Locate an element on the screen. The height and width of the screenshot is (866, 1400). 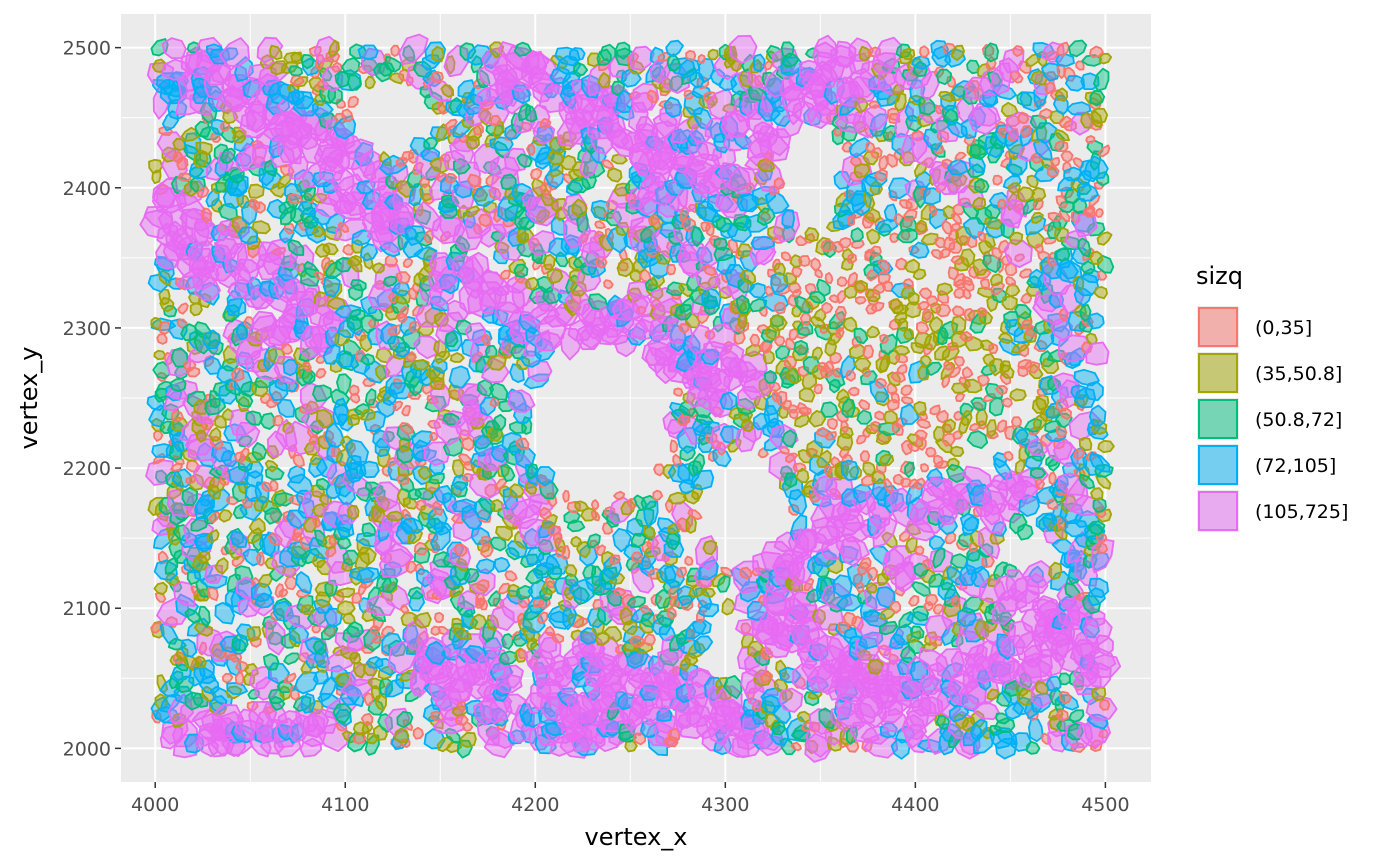
legend-label: (0,35] is located at coordinates (1283, 328).